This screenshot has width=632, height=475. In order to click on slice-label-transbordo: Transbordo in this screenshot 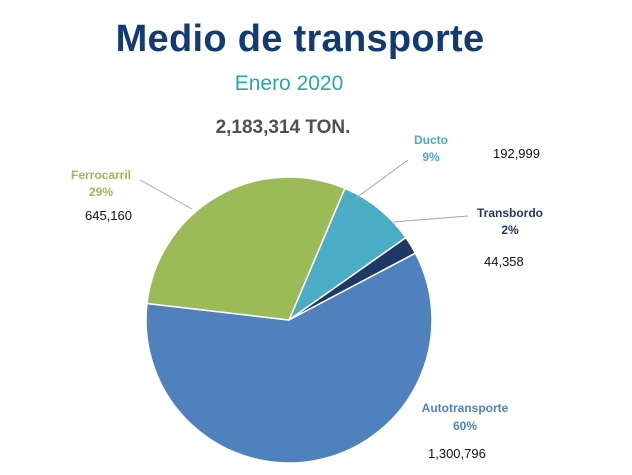, I will do `click(510, 213)`.